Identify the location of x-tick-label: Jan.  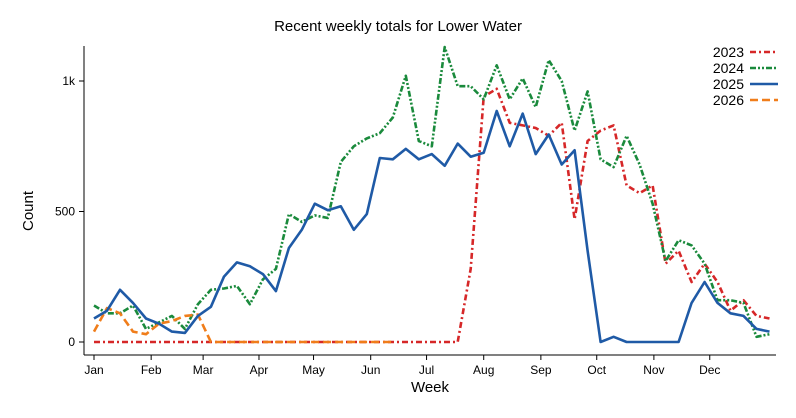
(93, 370).